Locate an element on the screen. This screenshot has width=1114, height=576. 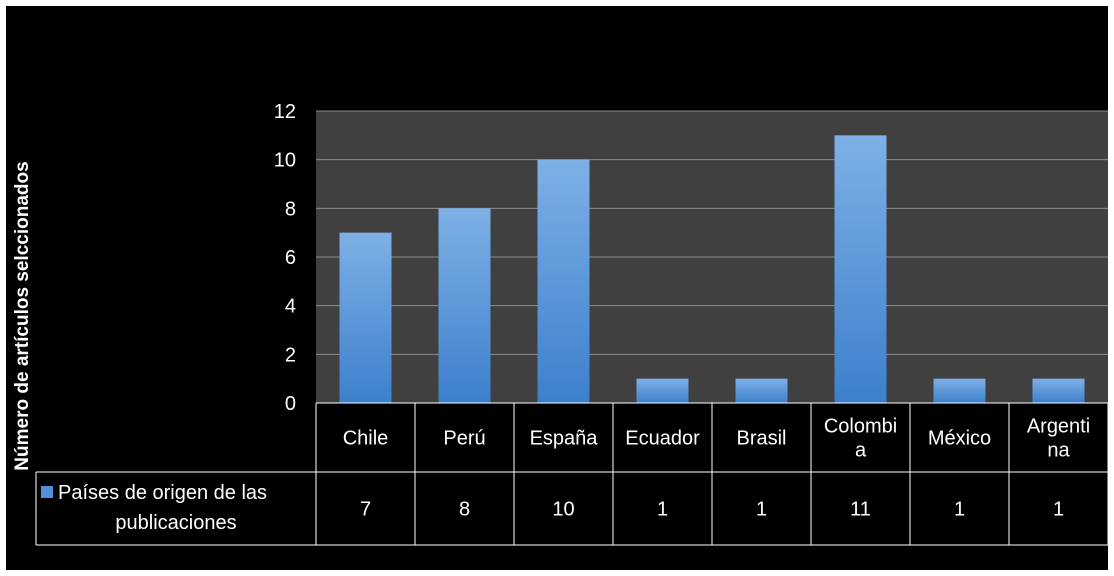
y-tick-label: 12 is located at coordinates (285, 112).